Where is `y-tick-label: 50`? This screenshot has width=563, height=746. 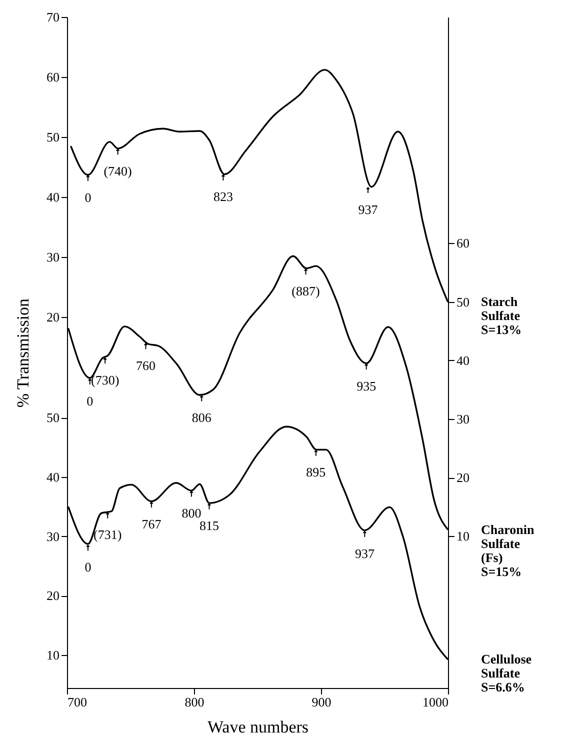
y-tick-label: 50 is located at coordinates (53, 137).